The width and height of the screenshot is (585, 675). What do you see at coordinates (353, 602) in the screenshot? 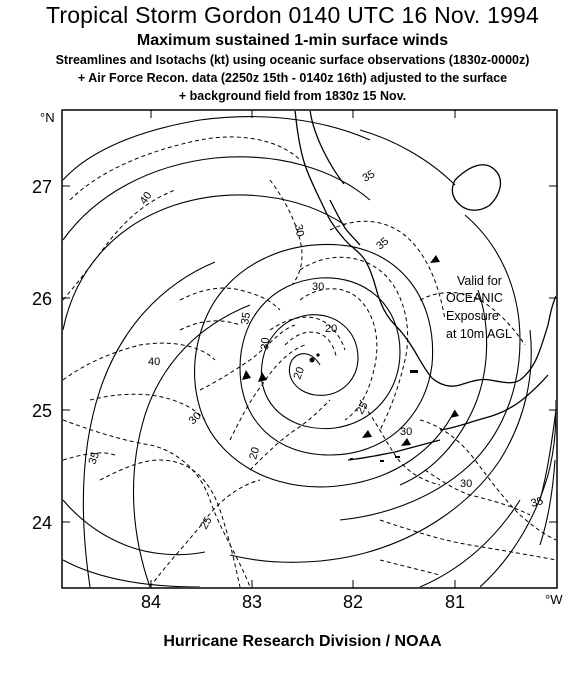
I see `lon-label-82: 82` at bounding box center [353, 602].